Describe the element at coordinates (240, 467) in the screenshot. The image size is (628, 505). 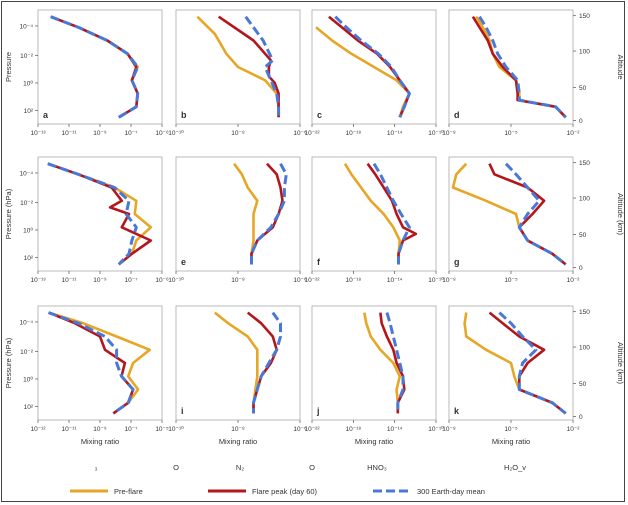
I see `species-label: N₂` at that location.